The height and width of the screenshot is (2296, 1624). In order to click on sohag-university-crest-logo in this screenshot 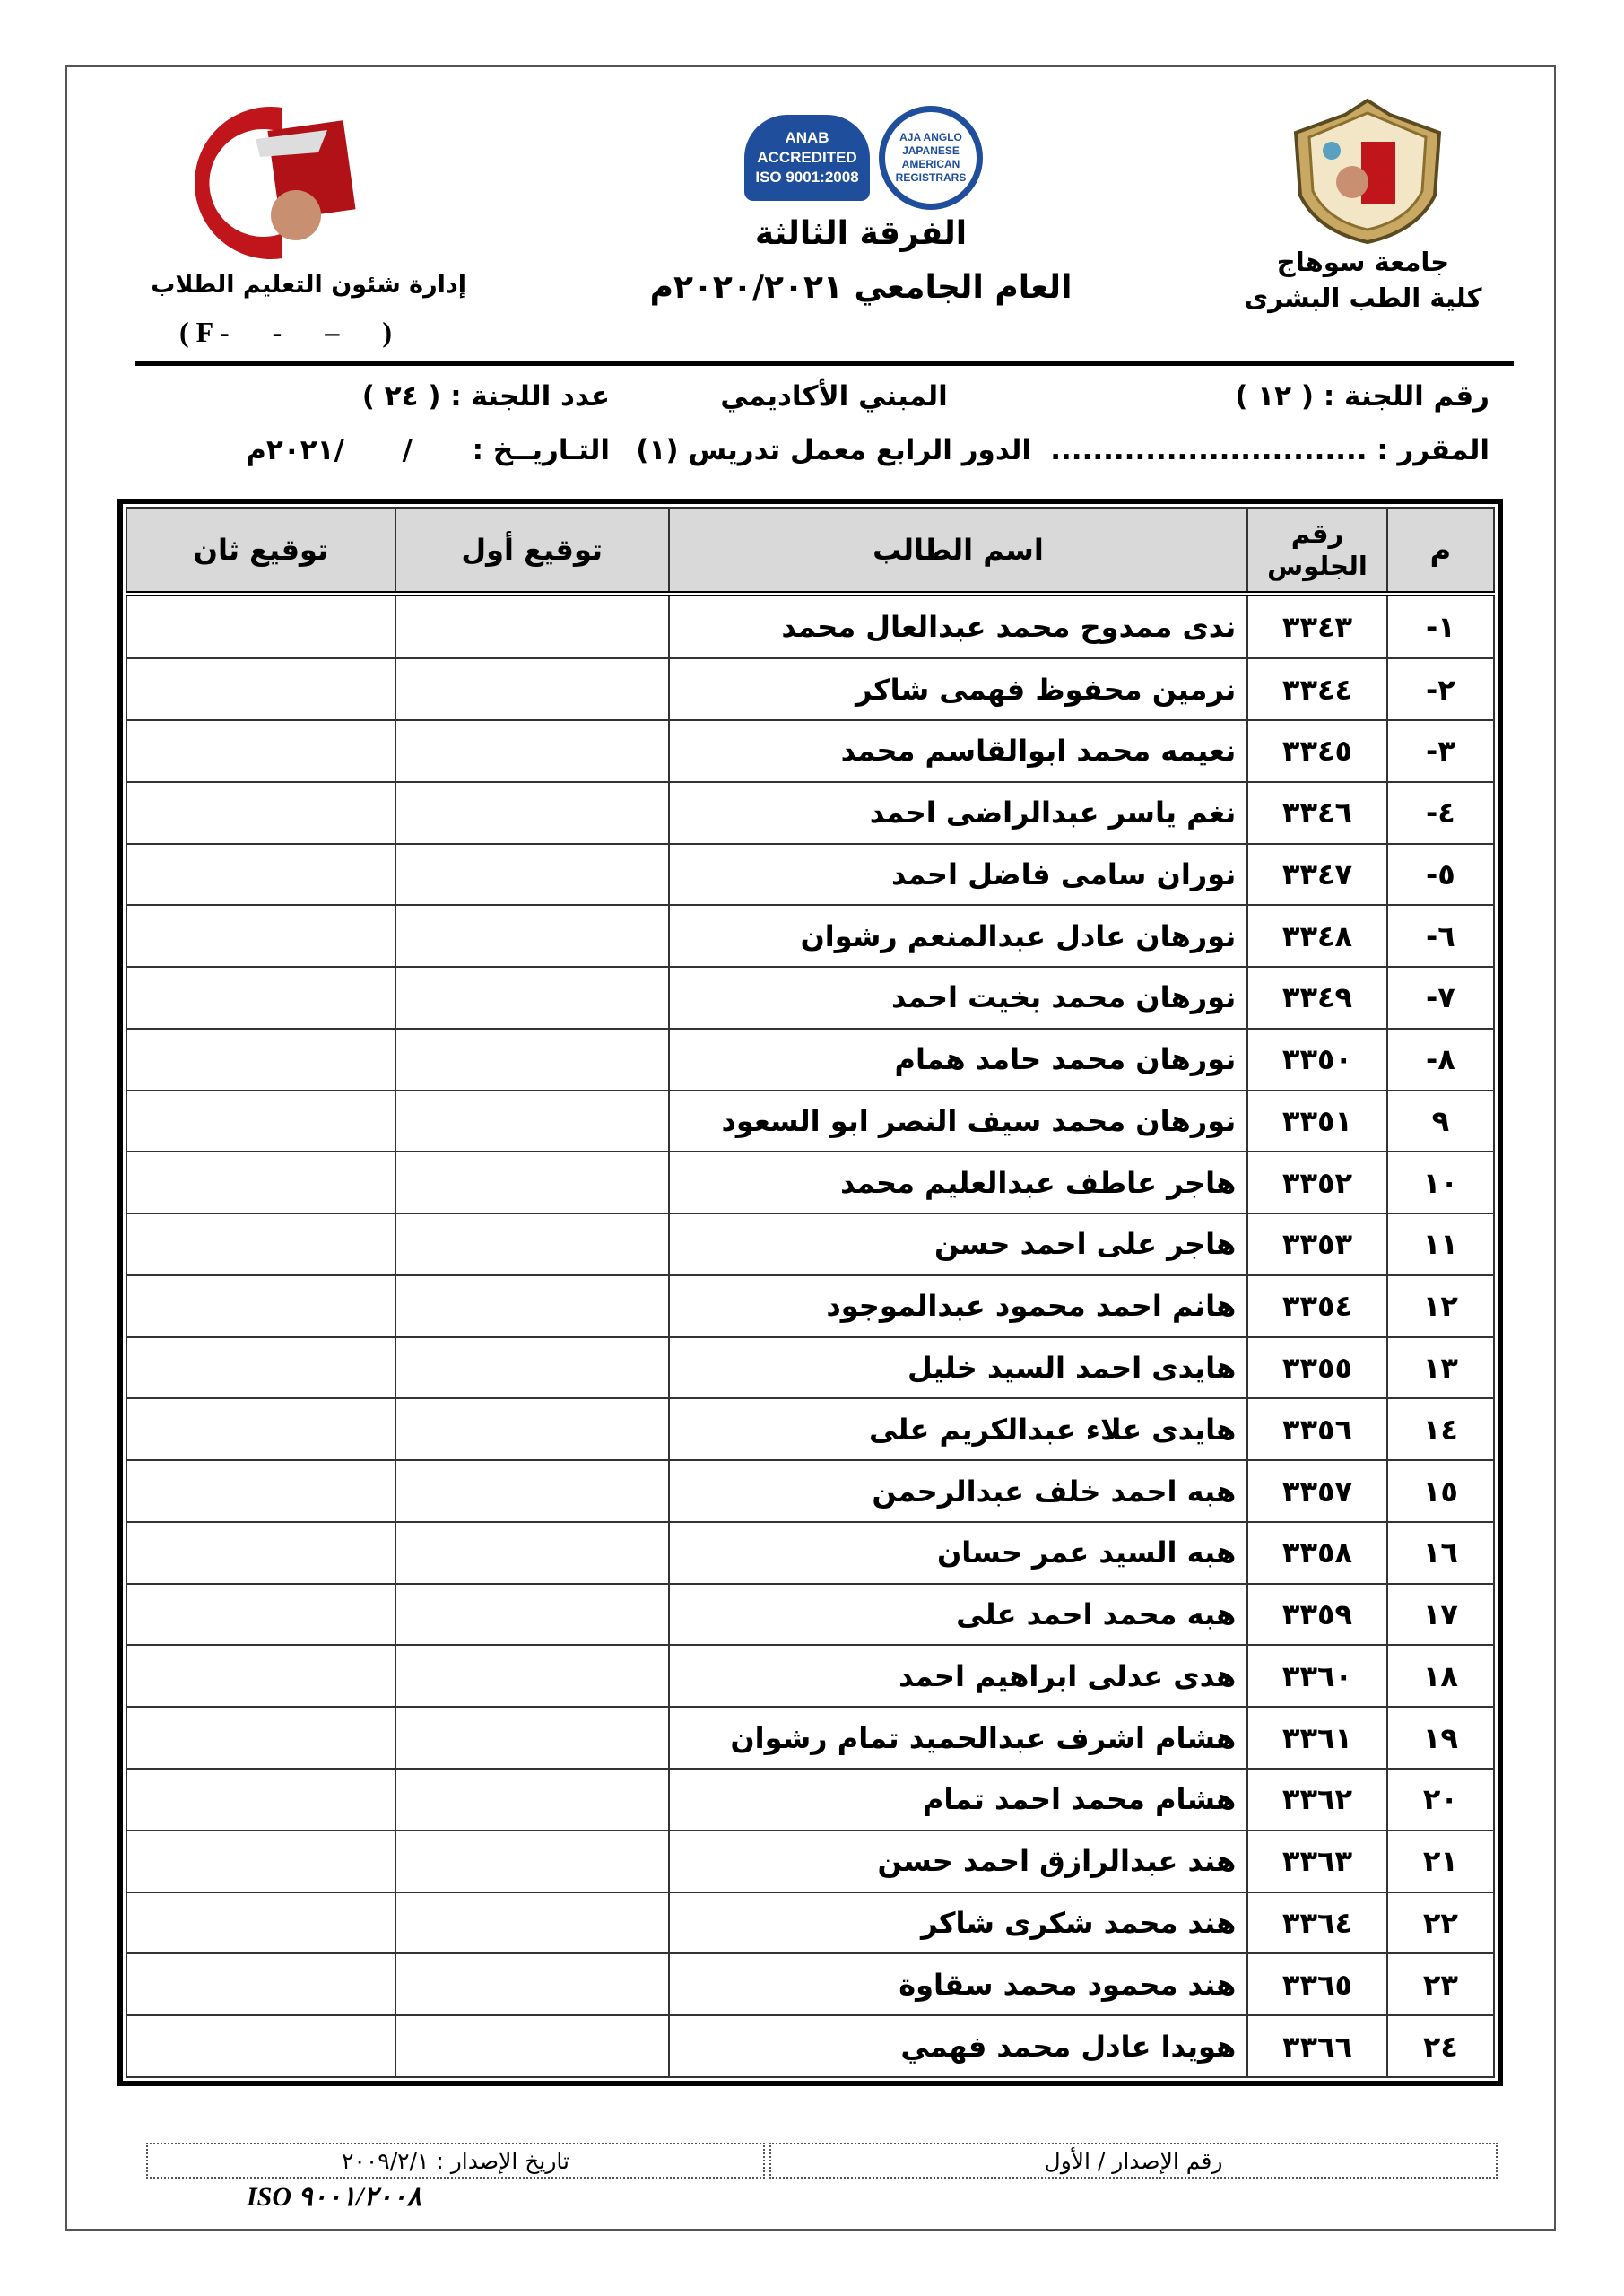, I will do `click(1367, 171)`.